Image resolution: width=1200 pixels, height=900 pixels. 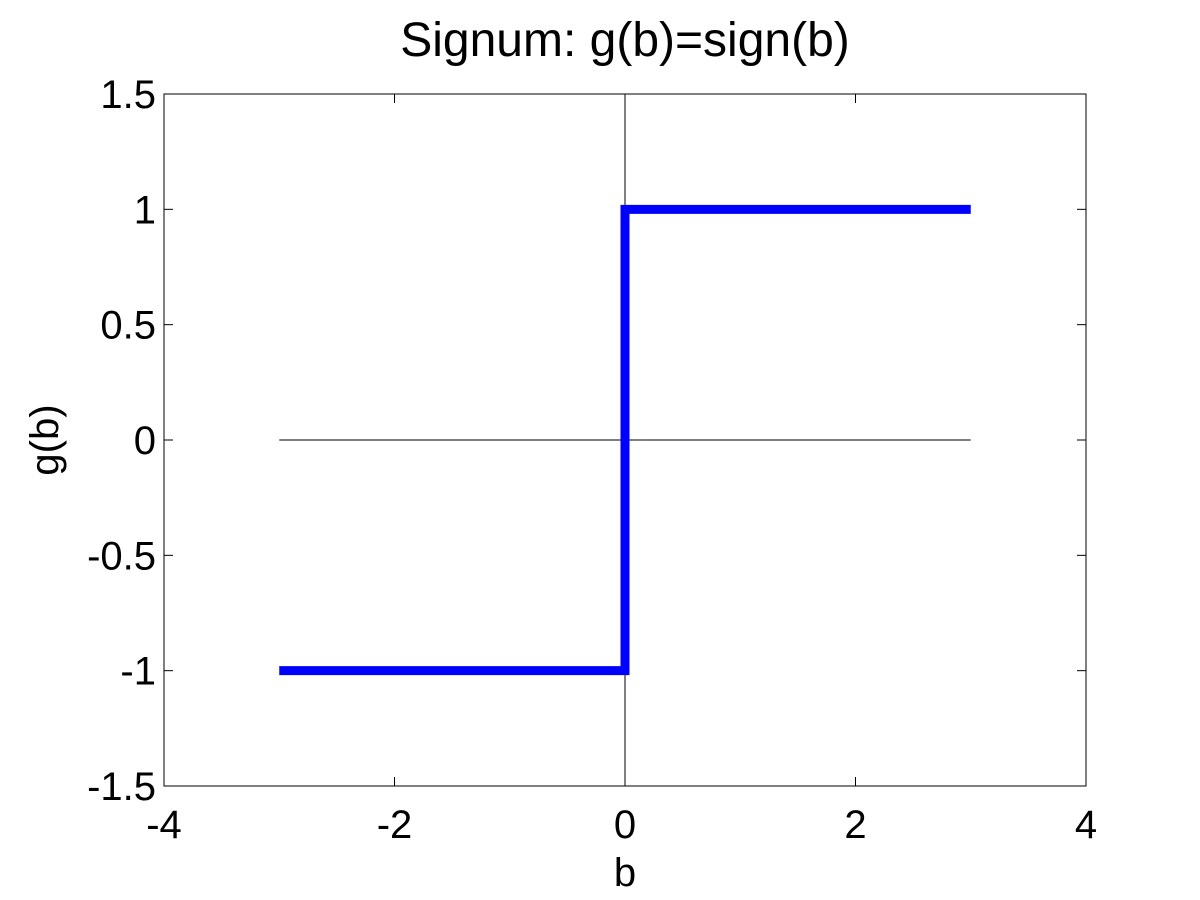 What do you see at coordinates (145, 441) in the screenshot?
I see `y-tick-label: 0` at bounding box center [145, 441].